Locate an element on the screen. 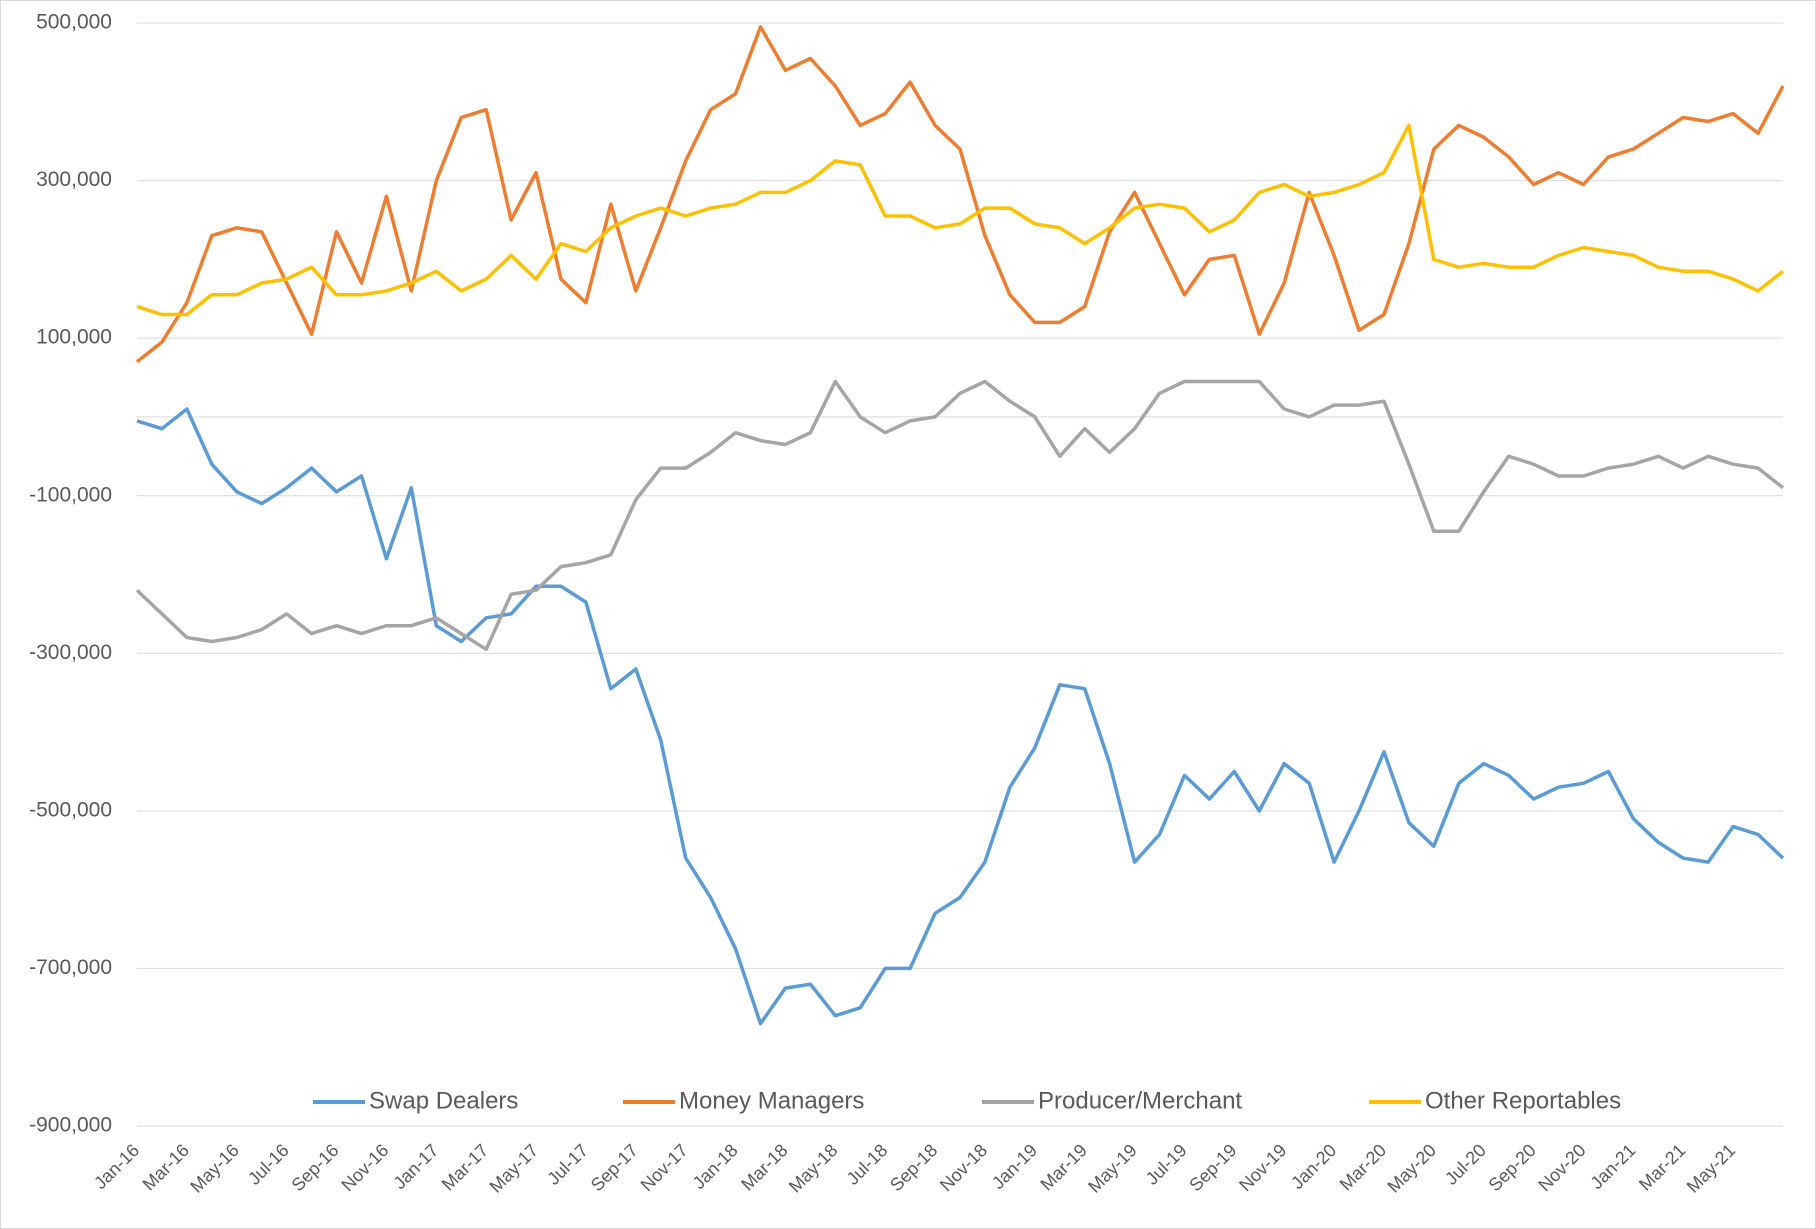 This screenshot has width=1816, height=1229. series-line is located at coordinates (960, 220).